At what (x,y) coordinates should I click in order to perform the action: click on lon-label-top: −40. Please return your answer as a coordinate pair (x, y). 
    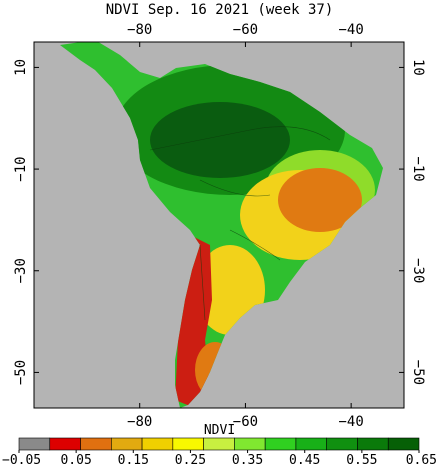
    Looking at the image, I should click on (350, 30).